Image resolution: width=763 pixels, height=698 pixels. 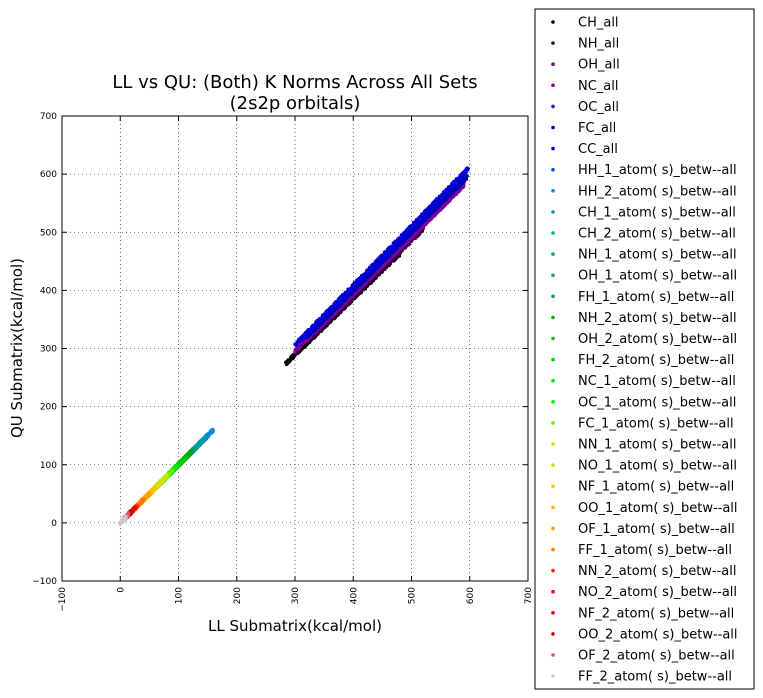 What do you see at coordinates (597, 128) in the screenshot?
I see `legend-label: FC_all` at bounding box center [597, 128].